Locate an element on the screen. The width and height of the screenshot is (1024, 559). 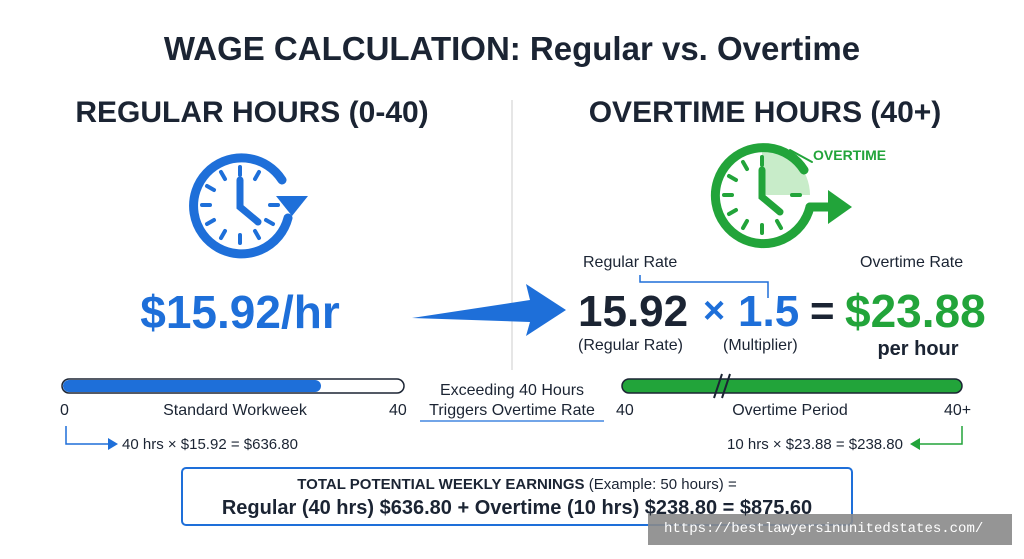
formula-multiplier: 1.5 is located at coordinates (769, 311).